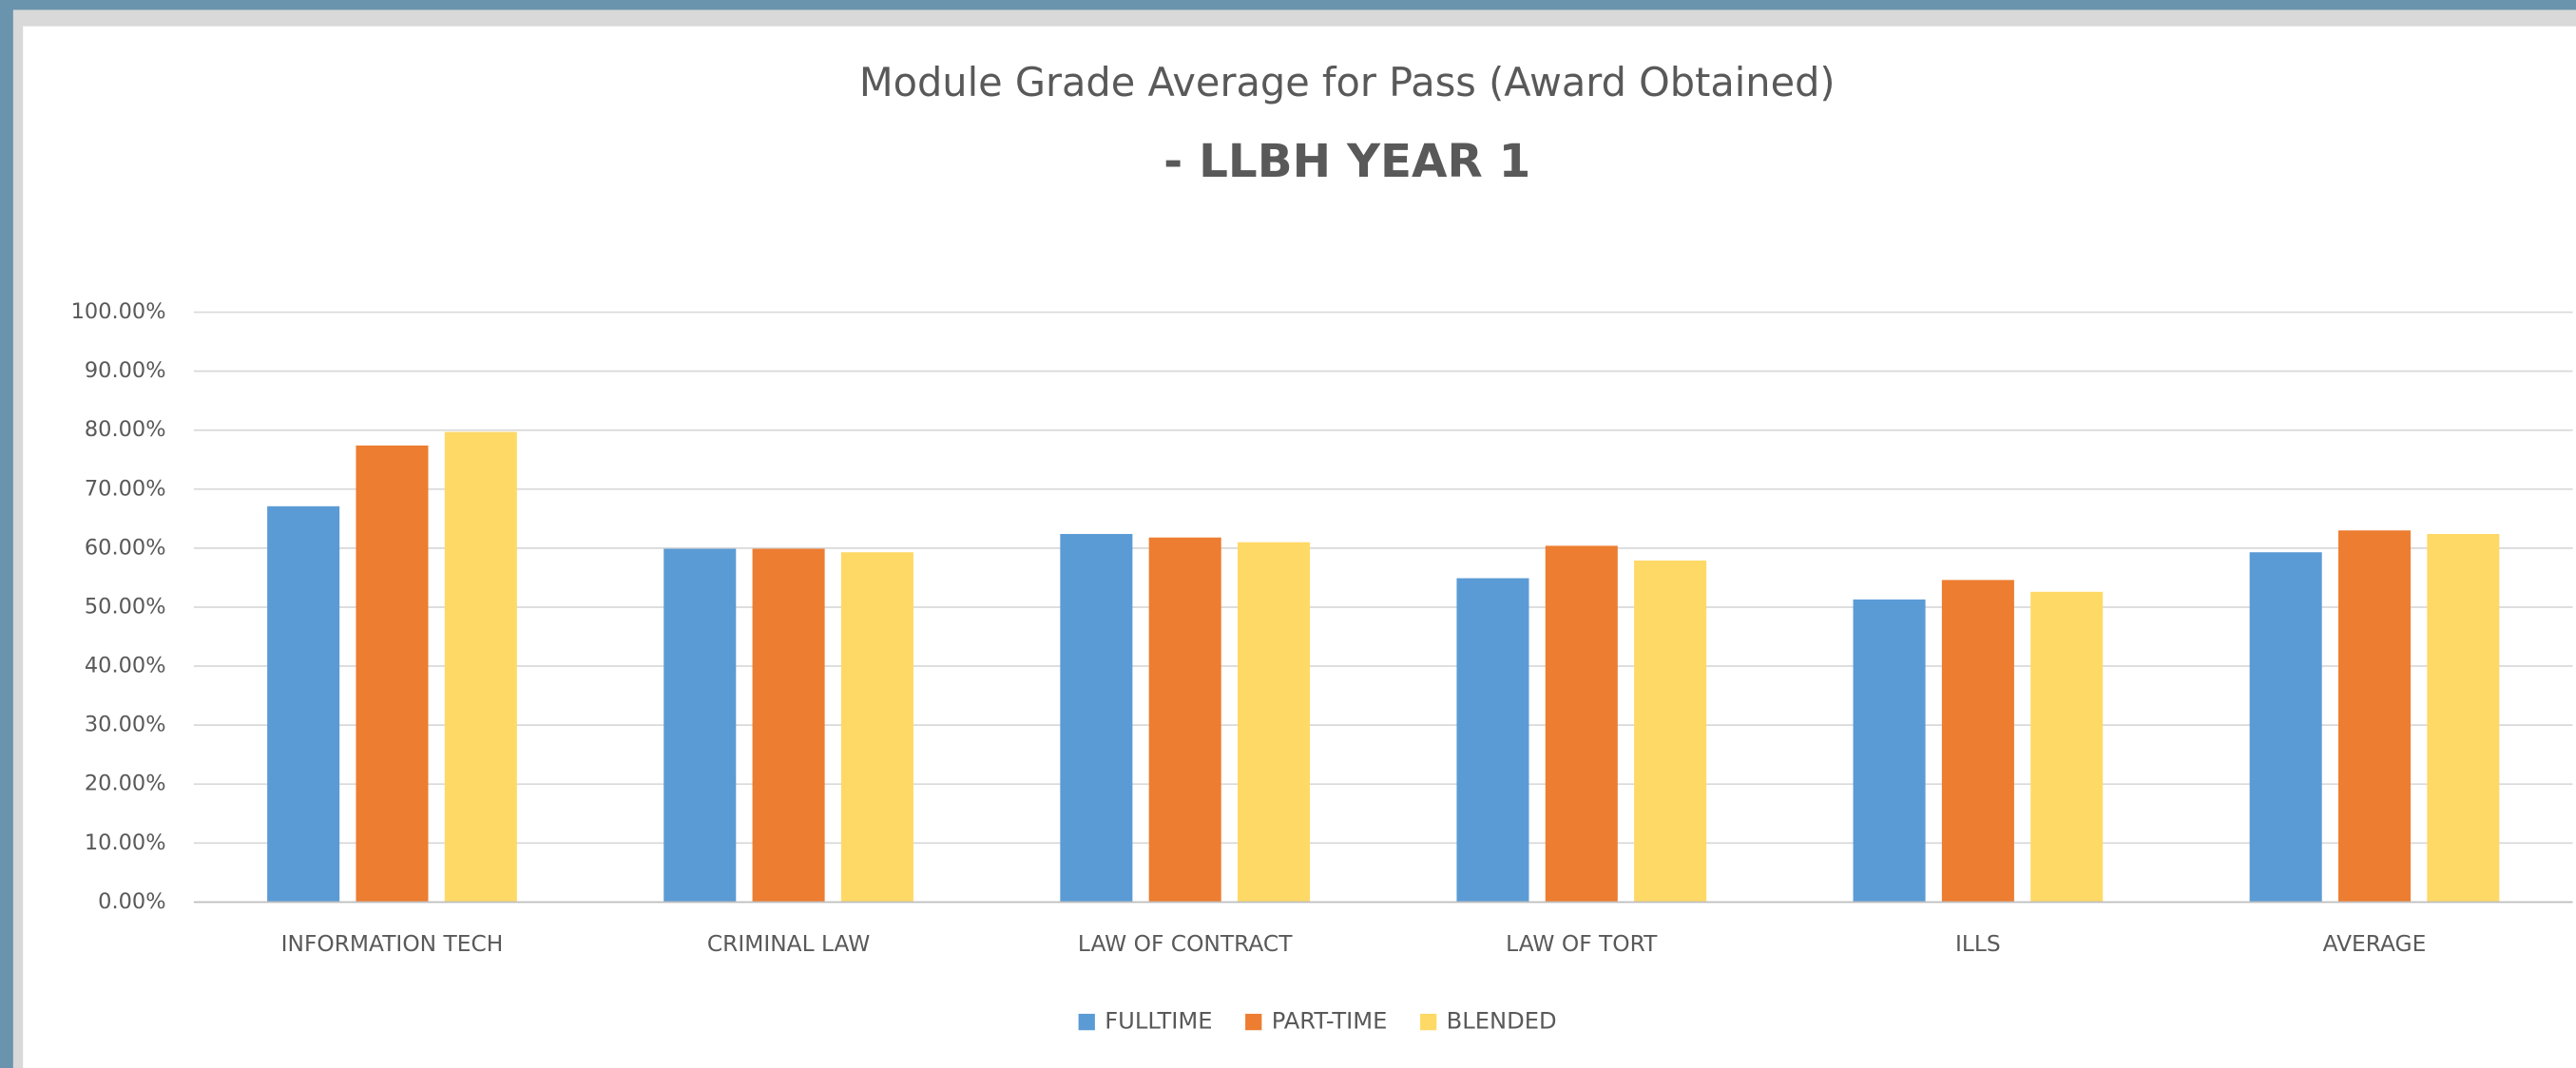 Image resolution: width=2576 pixels, height=1068 pixels. Describe the element at coordinates (125, 370) in the screenshot. I see `y-tick-label: 90.00%` at that location.